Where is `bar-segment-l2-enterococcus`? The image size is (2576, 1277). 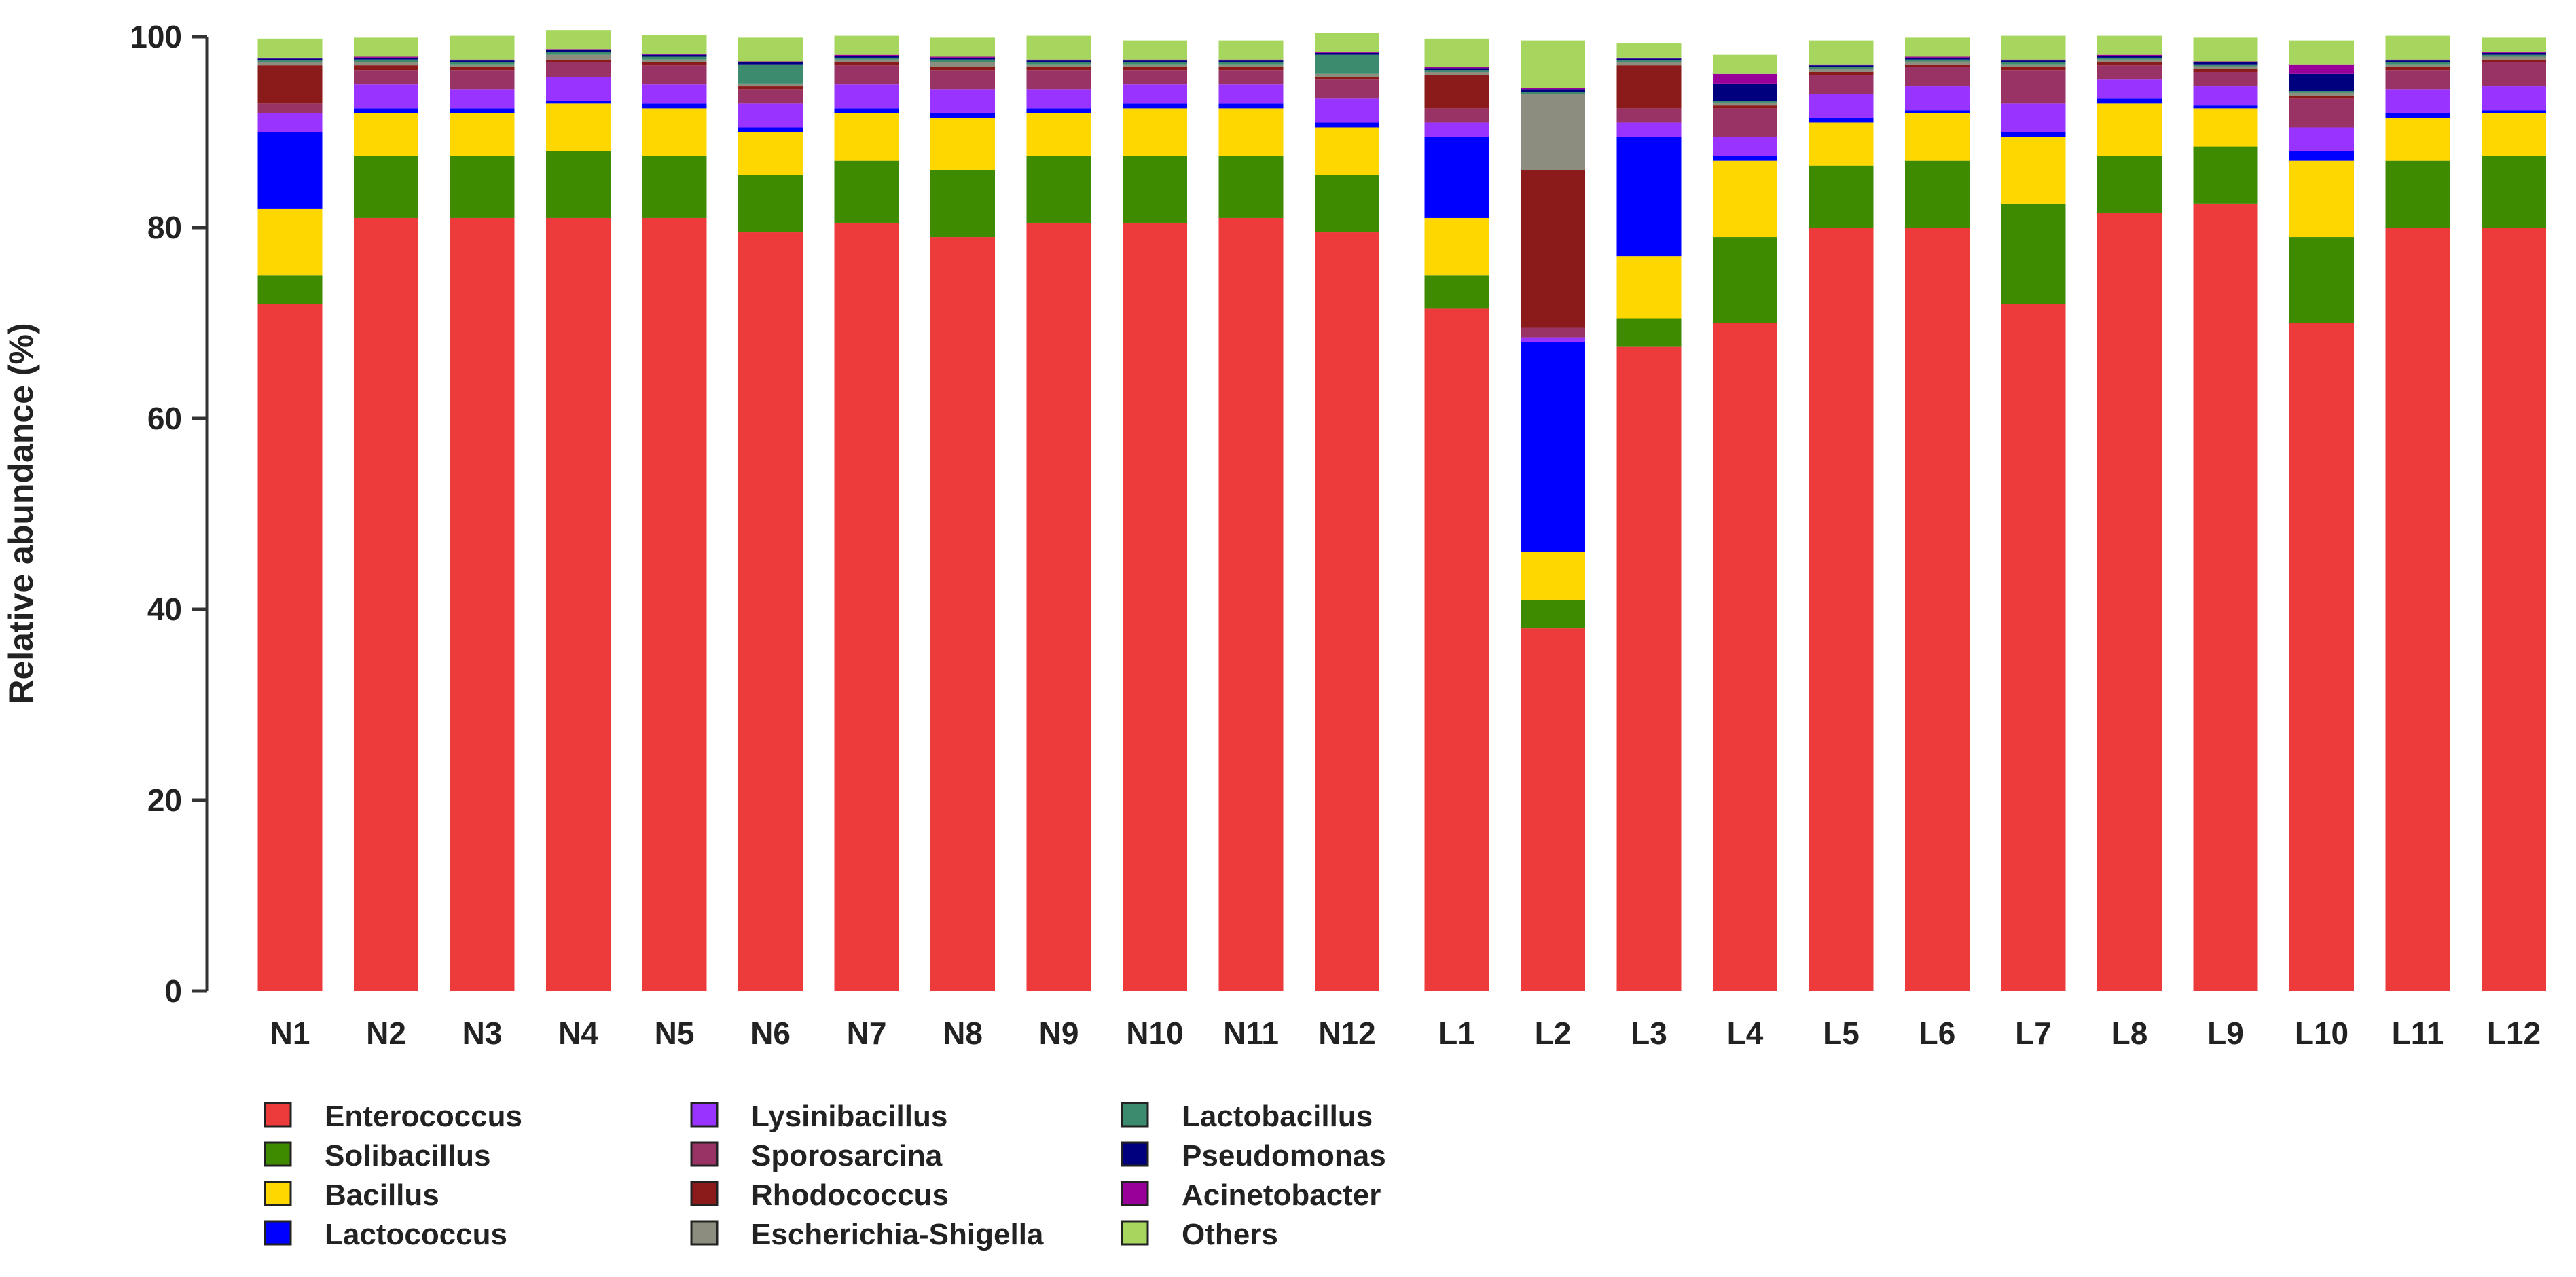
bar-segment-l2-enterococcus is located at coordinates (1553, 810).